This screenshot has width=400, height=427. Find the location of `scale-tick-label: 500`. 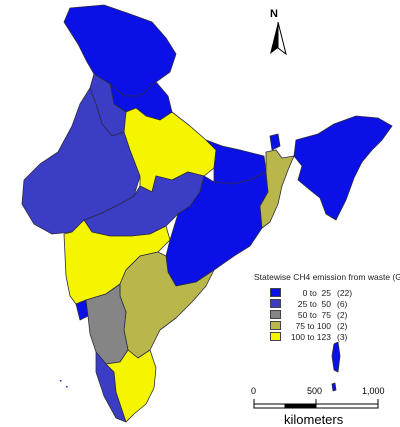

scale-tick-label: 500 is located at coordinates (315, 391).